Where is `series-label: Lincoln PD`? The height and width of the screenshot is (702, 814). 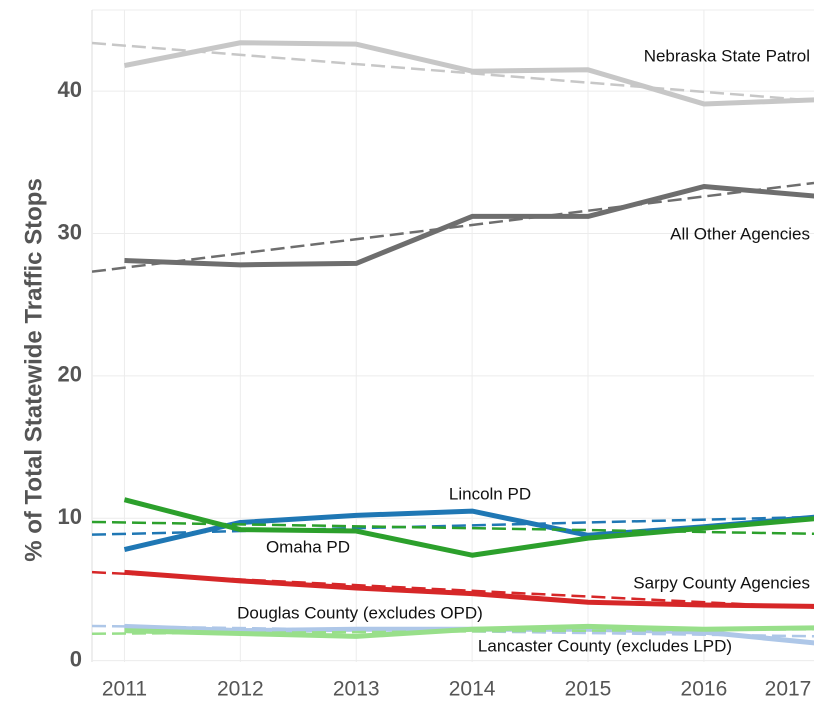
series-label: Lincoln PD is located at coordinates (490, 493).